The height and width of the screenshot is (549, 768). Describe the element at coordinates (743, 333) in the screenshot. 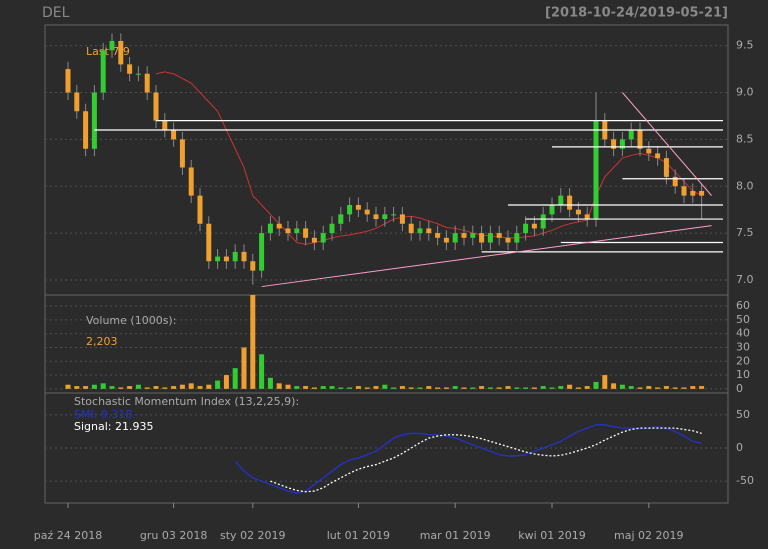

I see `y-tick-label: 40` at that location.